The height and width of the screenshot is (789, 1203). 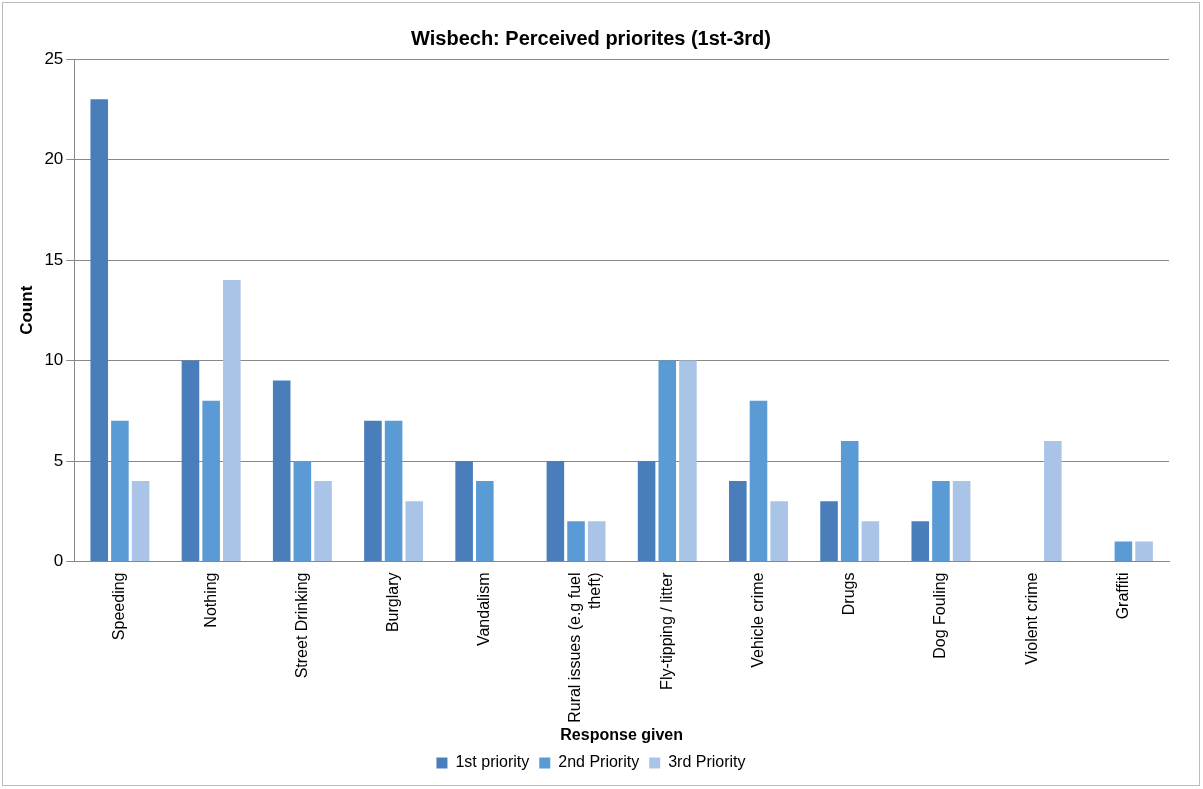 I want to click on legend-label: 3rd Priority, so click(x=707, y=762).